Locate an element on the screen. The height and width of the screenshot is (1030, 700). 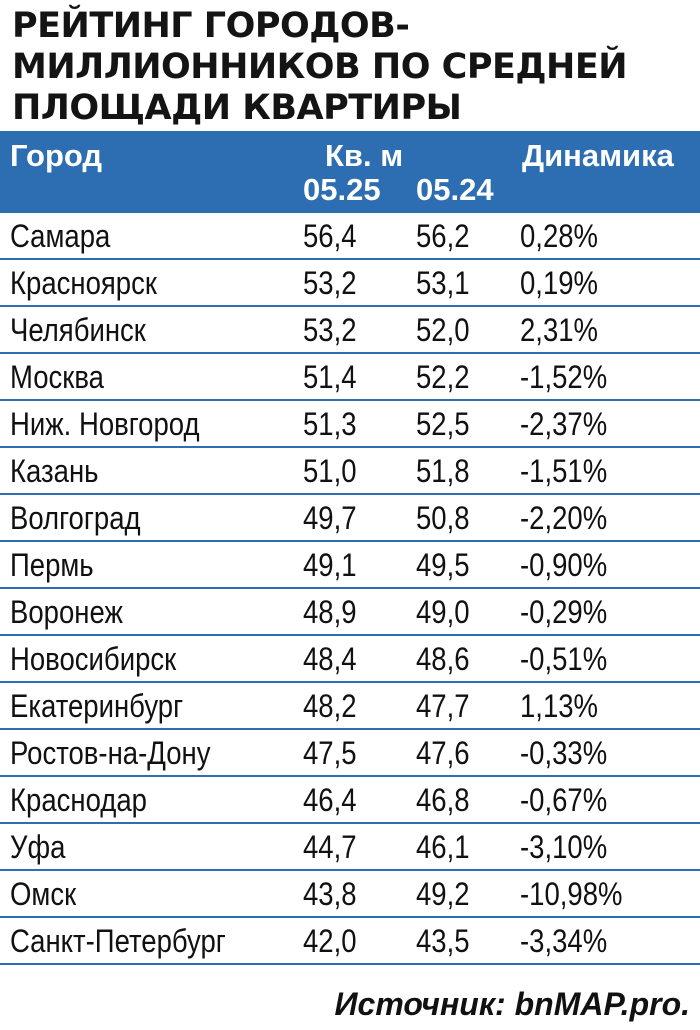
value-2024-cell: 49,5 is located at coordinates (443, 565).